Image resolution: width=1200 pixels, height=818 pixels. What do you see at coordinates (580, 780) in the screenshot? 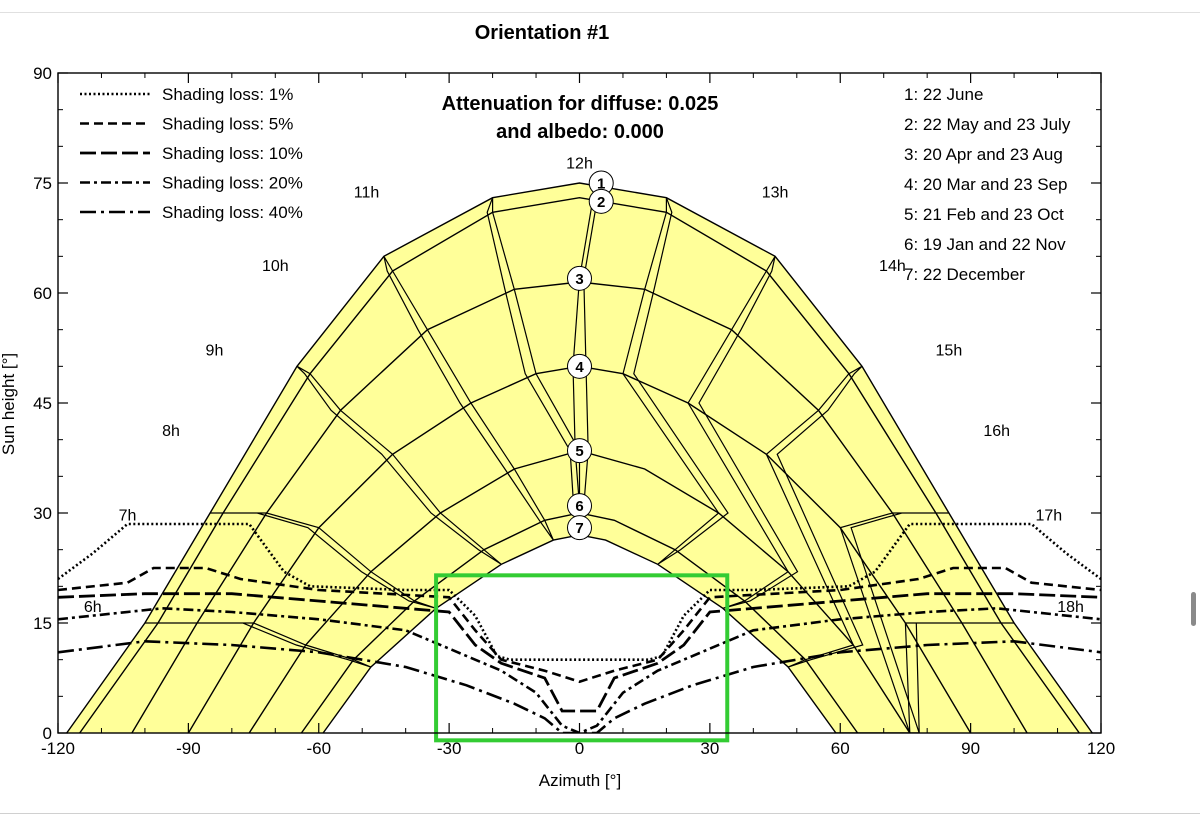
I see `x-axis-label: Azimuth [°]` at bounding box center [580, 780].